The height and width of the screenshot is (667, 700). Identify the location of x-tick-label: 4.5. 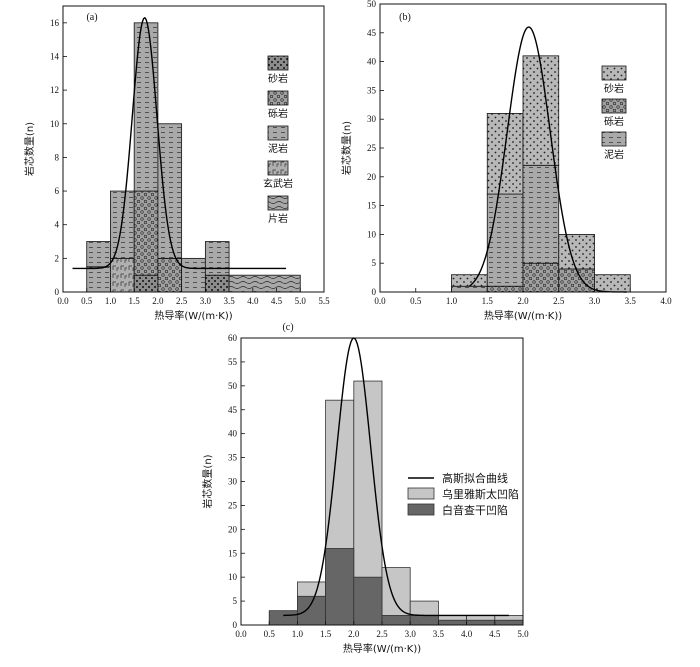
(495, 634).